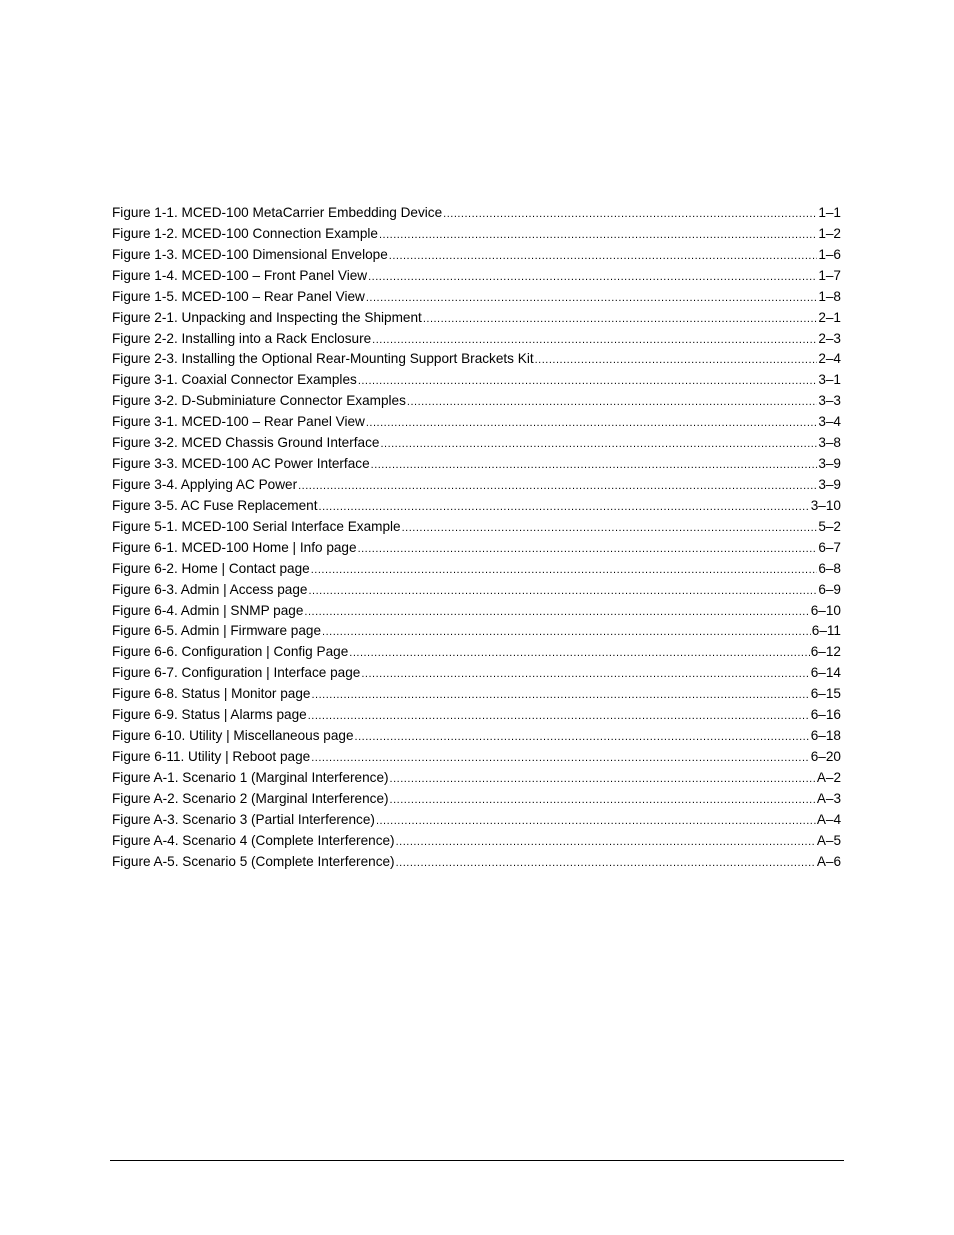  I want to click on toc-entry: Figure 6-9. Status | Alarms page 6–16, so click(476, 715).